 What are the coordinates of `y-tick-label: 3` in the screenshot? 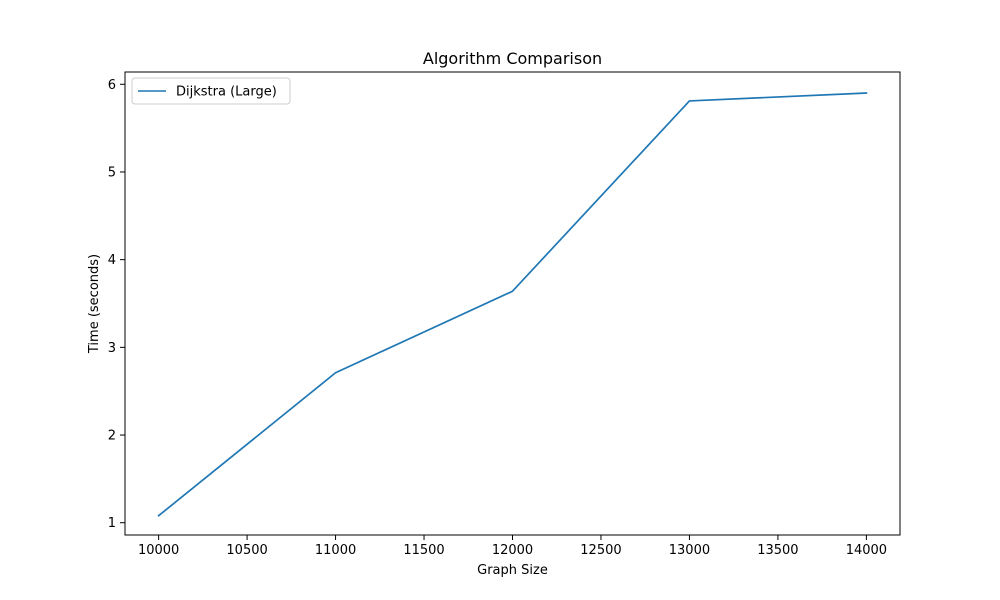 It's located at (112, 348).